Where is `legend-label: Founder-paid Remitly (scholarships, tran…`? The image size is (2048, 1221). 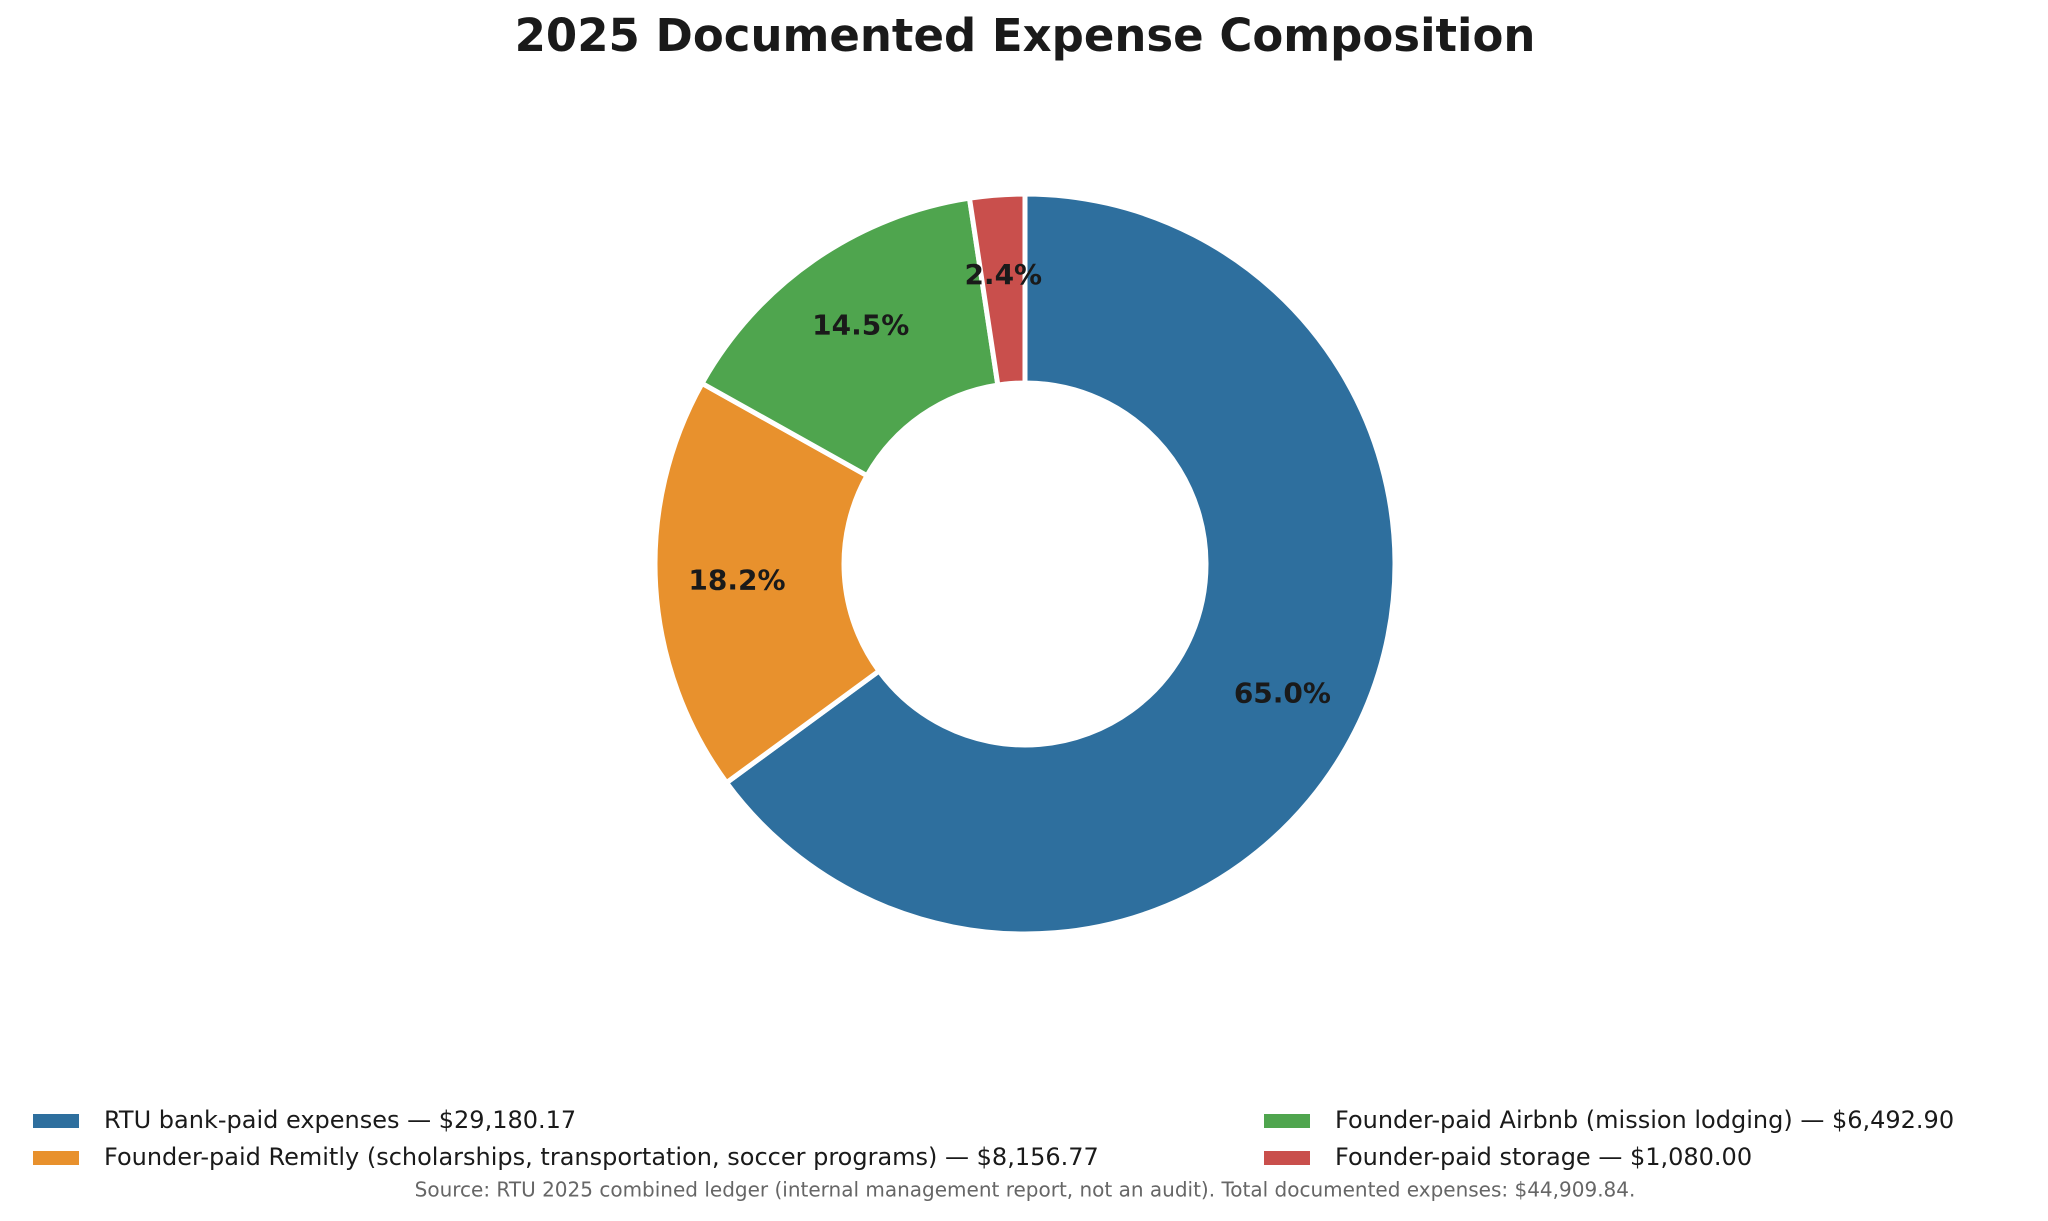
legend-label: Founder-paid Remitly (scholarships, tran… is located at coordinates (601, 1157).